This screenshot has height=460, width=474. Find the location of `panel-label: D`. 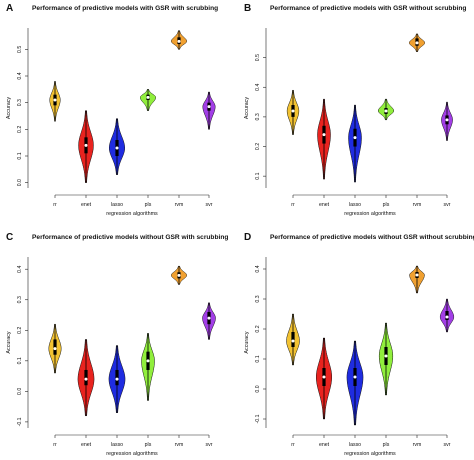

panel-label: D is located at coordinates (247, 237).